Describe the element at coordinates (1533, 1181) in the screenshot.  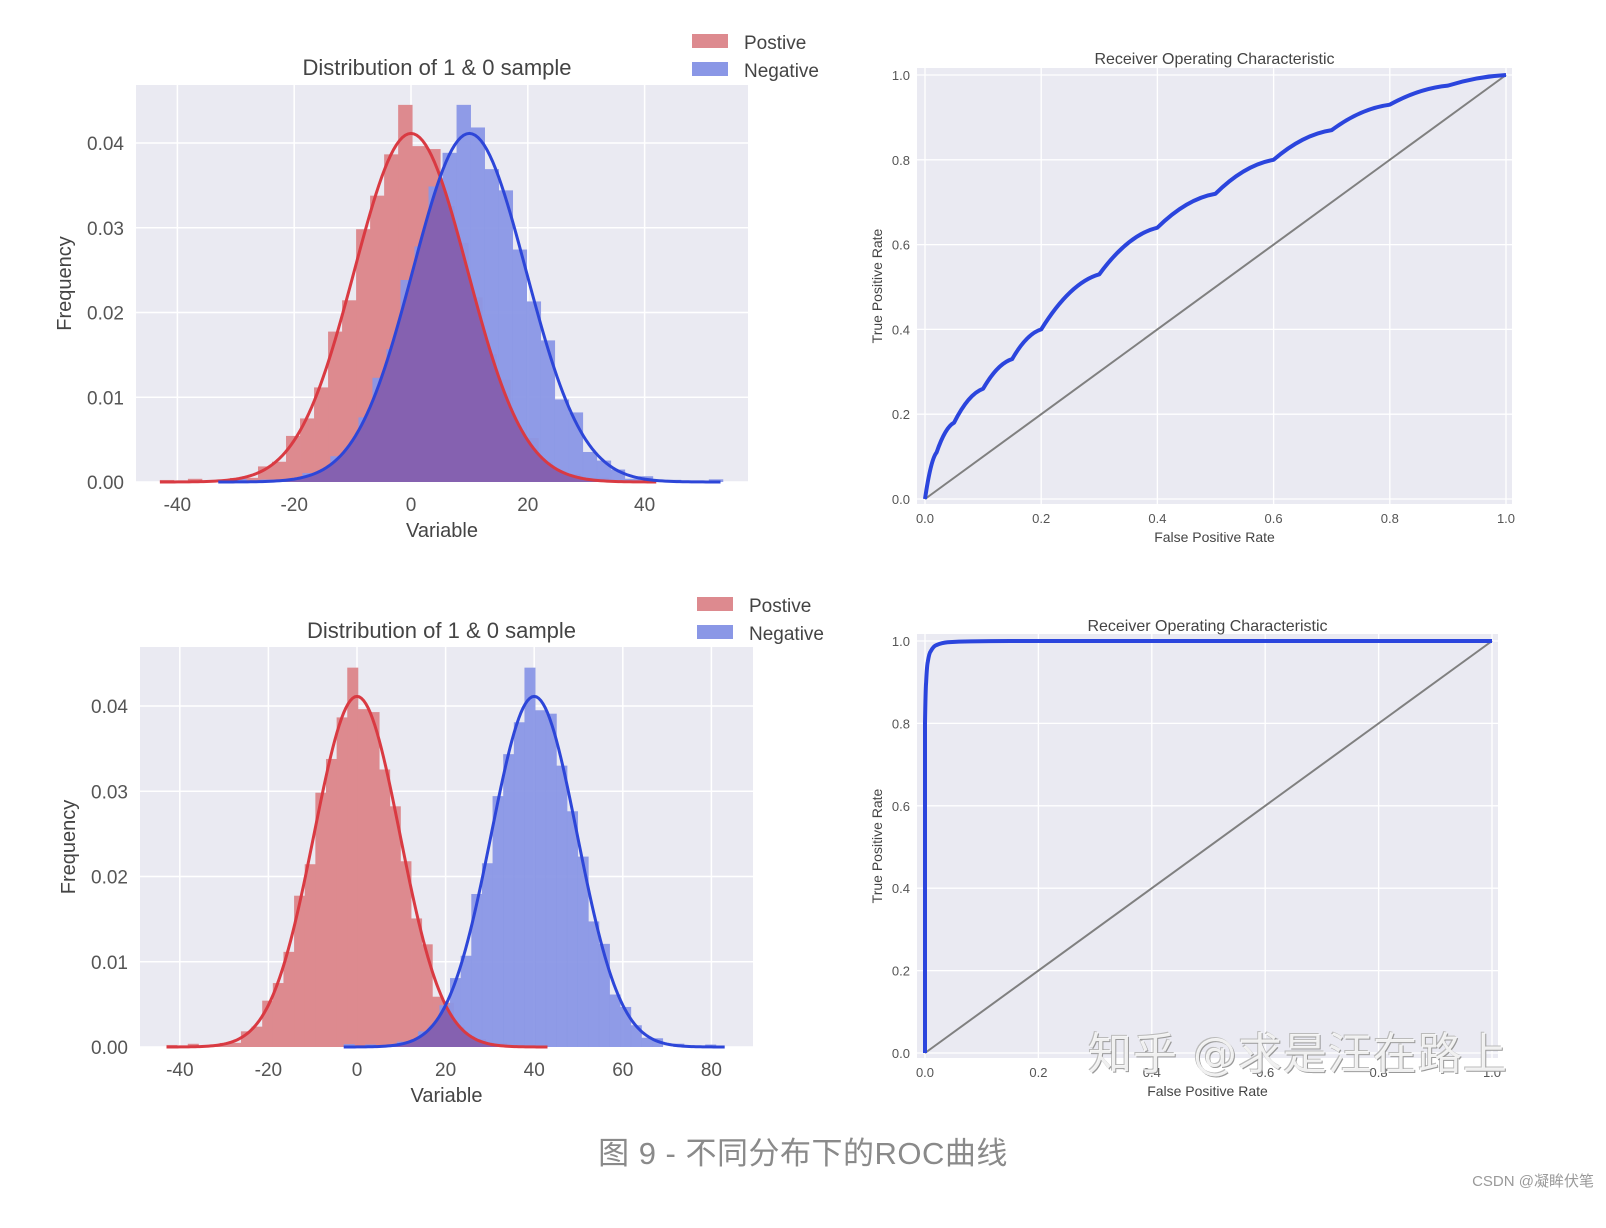
I see `csdn-credit: CSDN @凝眸伏笔` at that location.